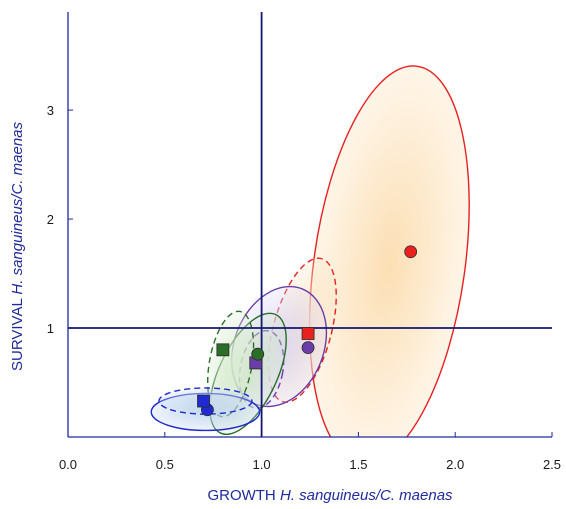 This screenshot has width=566, height=509. What do you see at coordinates (455, 464) in the screenshot?
I see `x-tick-label: 2.0` at bounding box center [455, 464].